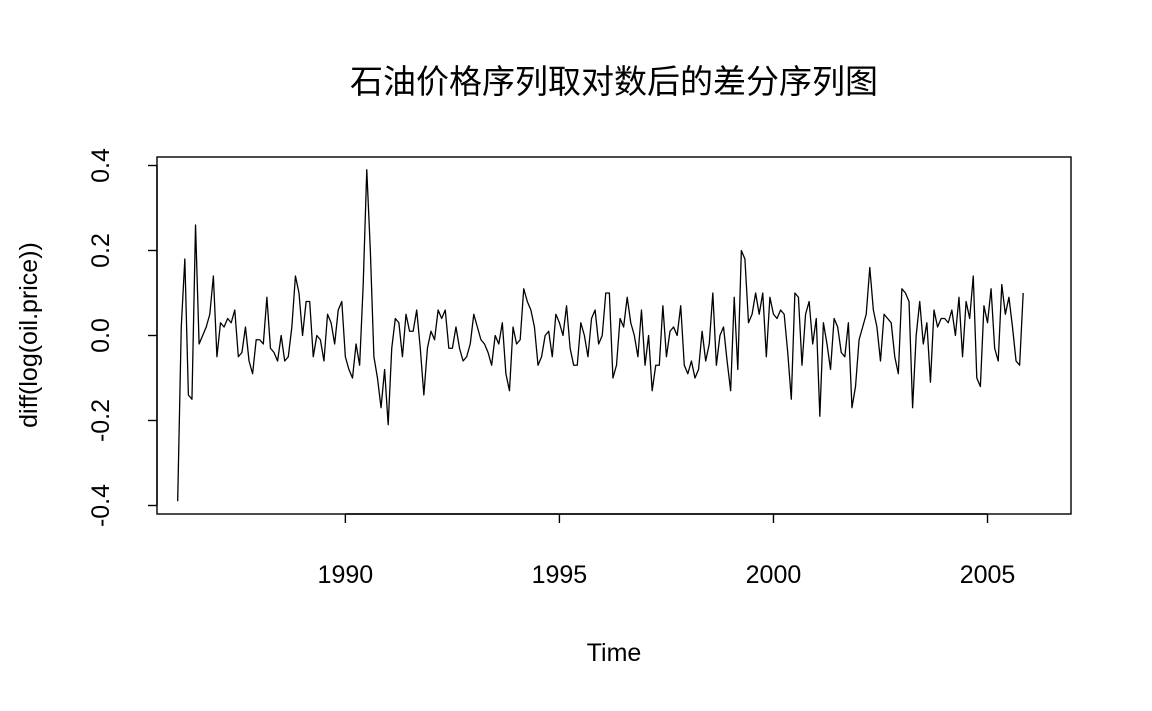  I want to click on x-tick-label: 2000, so click(774, 575).